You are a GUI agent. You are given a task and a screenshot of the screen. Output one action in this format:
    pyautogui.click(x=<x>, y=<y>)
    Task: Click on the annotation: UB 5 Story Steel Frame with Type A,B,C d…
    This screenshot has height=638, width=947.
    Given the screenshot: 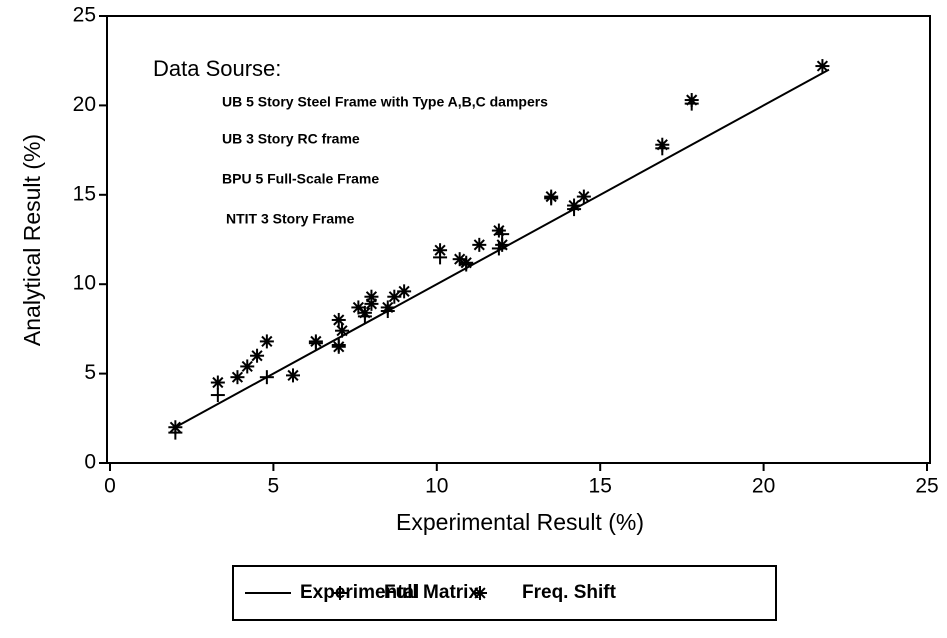 What is the action you would take?
    pyautogui.click(x=385, y=102)
    